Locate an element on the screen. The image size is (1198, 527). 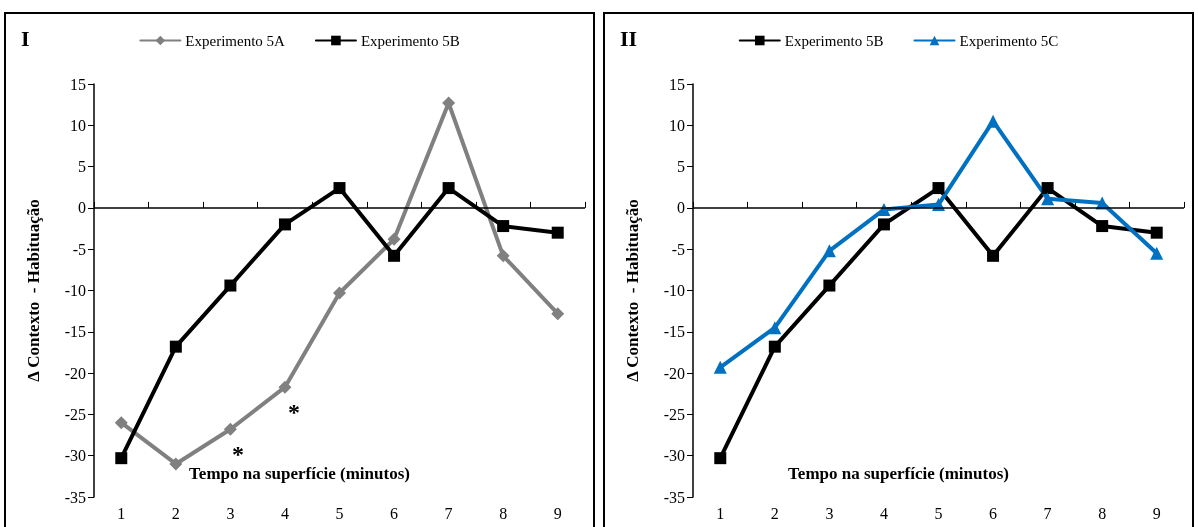
legend-label: Experimento 5A is located at coordinates (235, 40).